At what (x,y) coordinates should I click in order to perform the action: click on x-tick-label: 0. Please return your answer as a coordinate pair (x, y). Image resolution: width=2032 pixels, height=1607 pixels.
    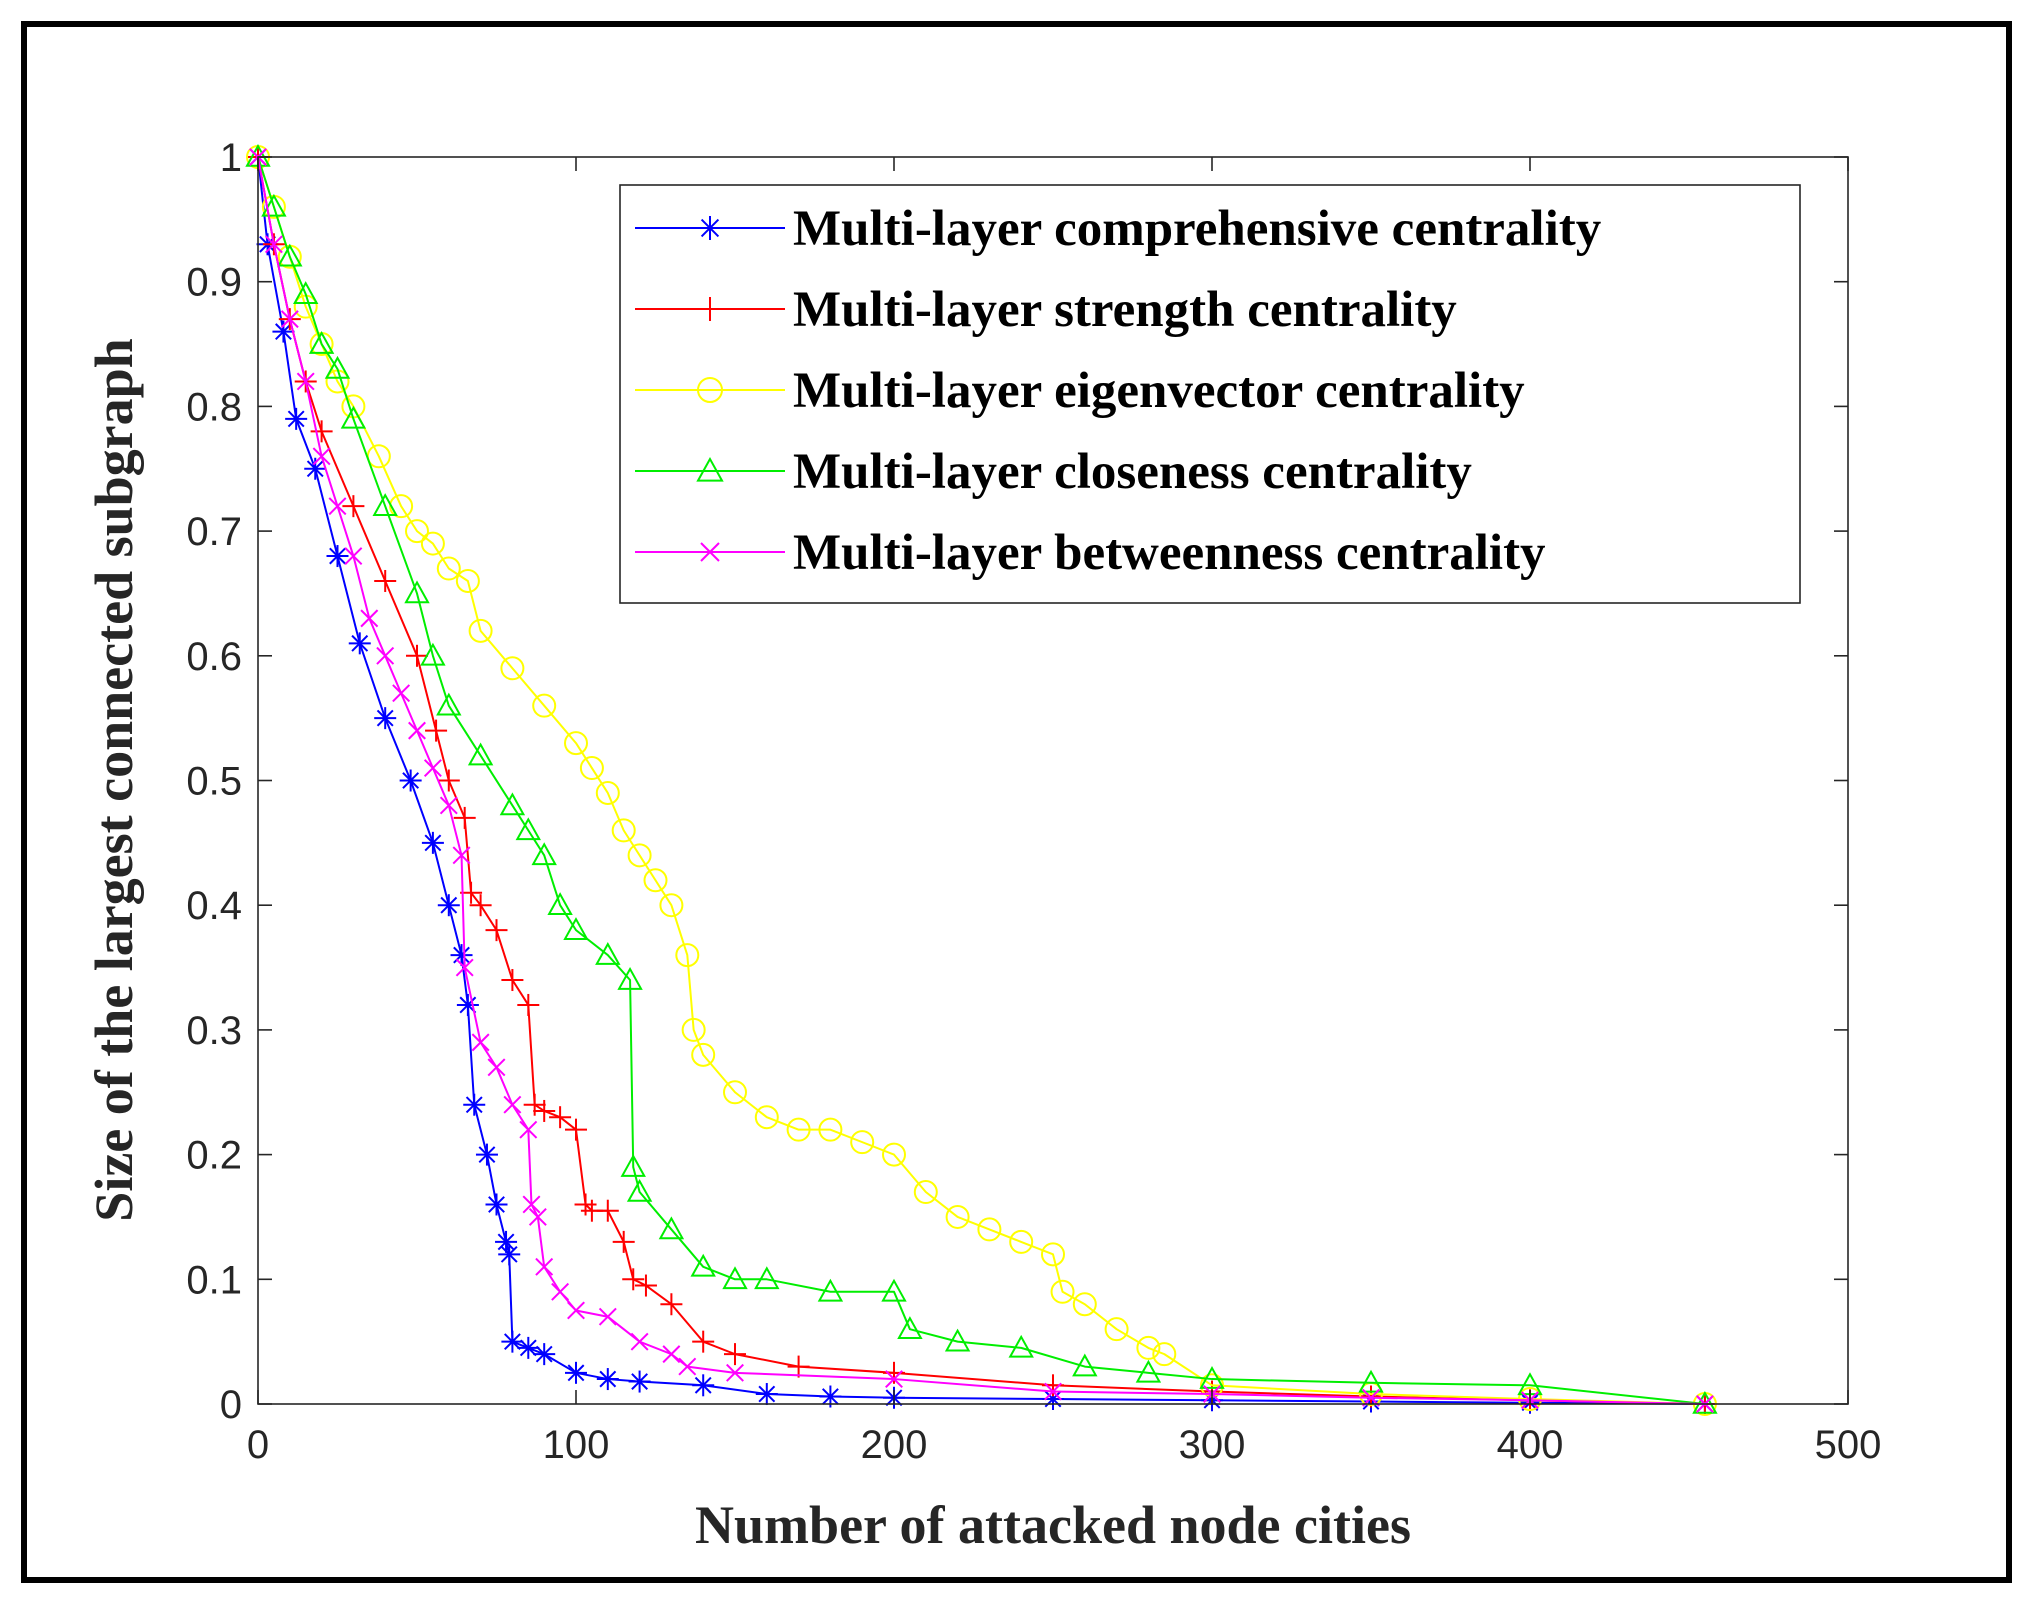
    Looking at the image, I should click on (258, 1445).